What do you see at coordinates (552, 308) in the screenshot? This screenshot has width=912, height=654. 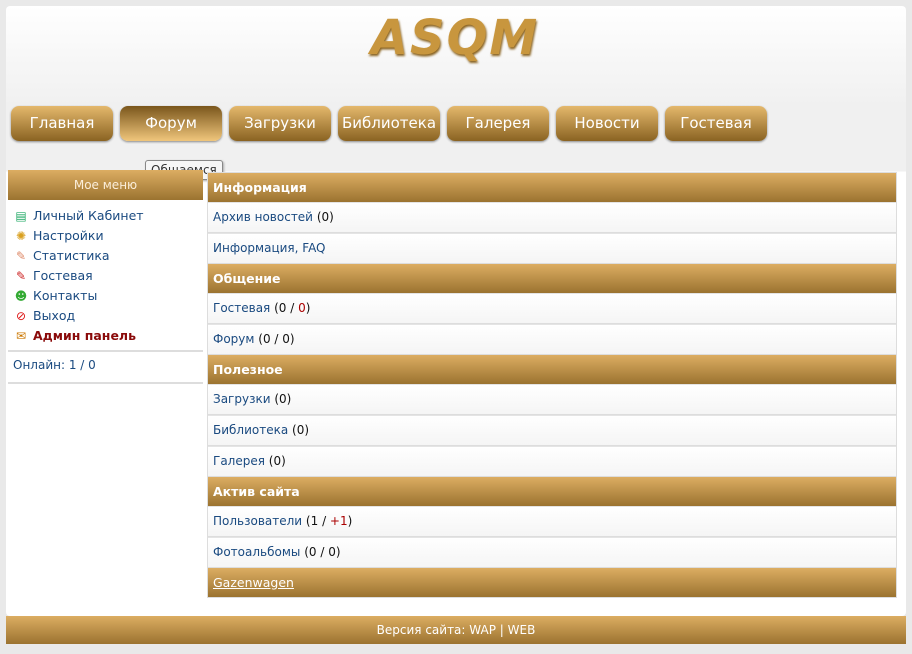 I see `list-item: Гостевая (0 / 0)` at bounding box center [552, 308].